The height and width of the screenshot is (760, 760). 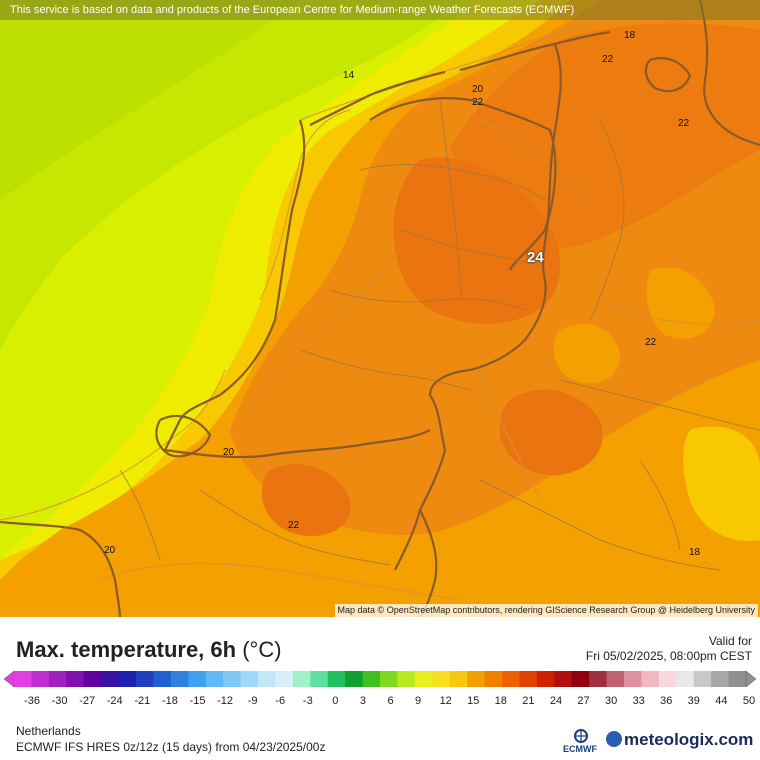 I want to click on scale-left-arrow-icon, so click(x=9, y=679).